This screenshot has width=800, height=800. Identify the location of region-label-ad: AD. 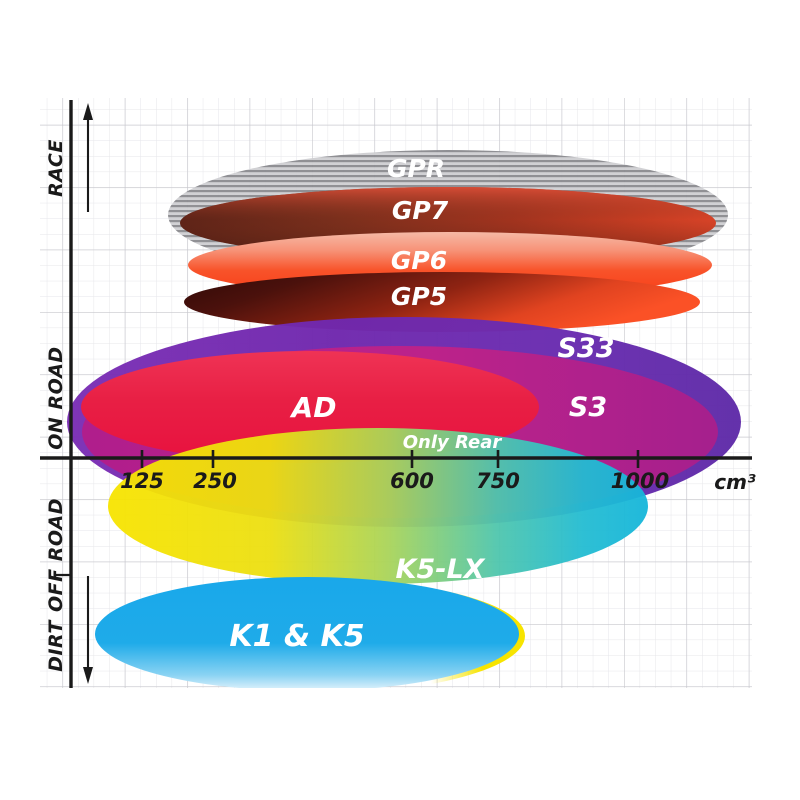
(313, 407).